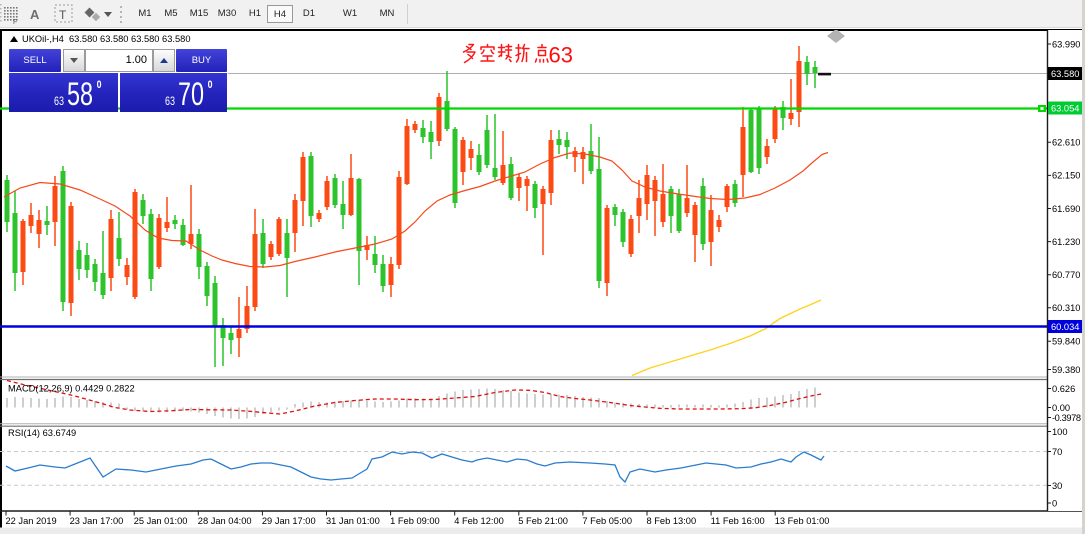 The width and height of the screenshot is (1085, 534). What do you see at coordinates (42, 433) in the screenshot?
I see `svg-text: RSI(14) 63.6749` at bounding box center [42, 433].